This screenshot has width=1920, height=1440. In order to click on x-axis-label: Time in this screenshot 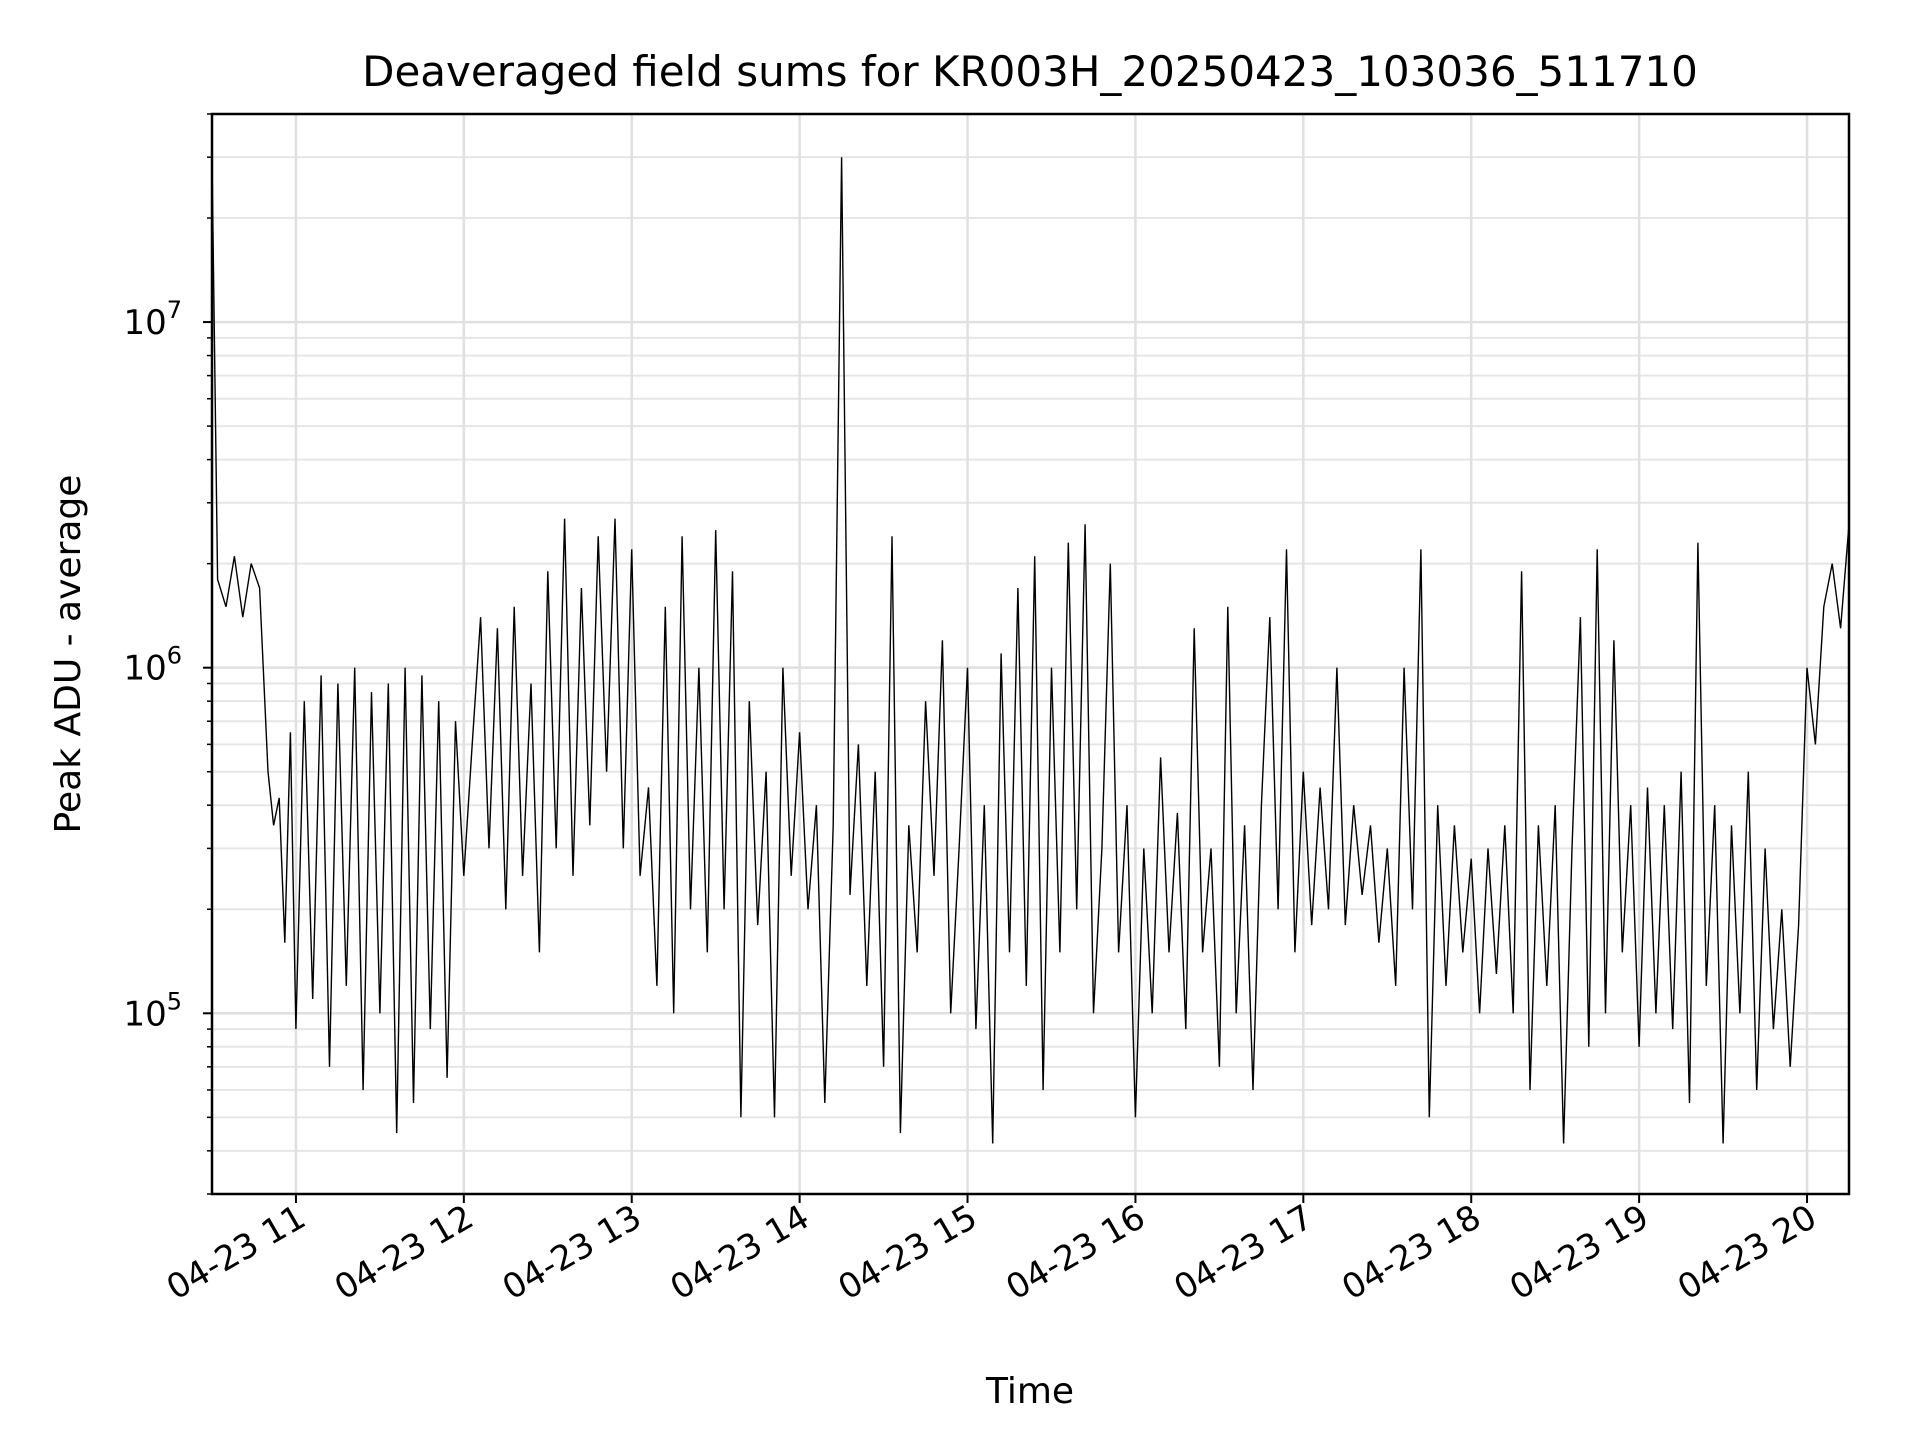, I will do `click(1029, 1391)`.